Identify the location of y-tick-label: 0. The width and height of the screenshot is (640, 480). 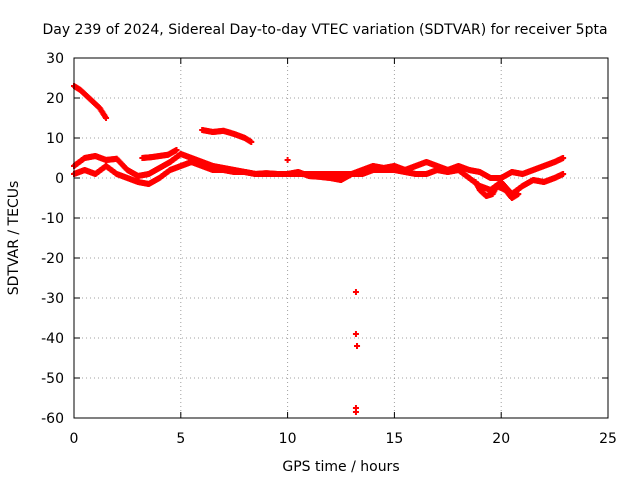
(59, 179).